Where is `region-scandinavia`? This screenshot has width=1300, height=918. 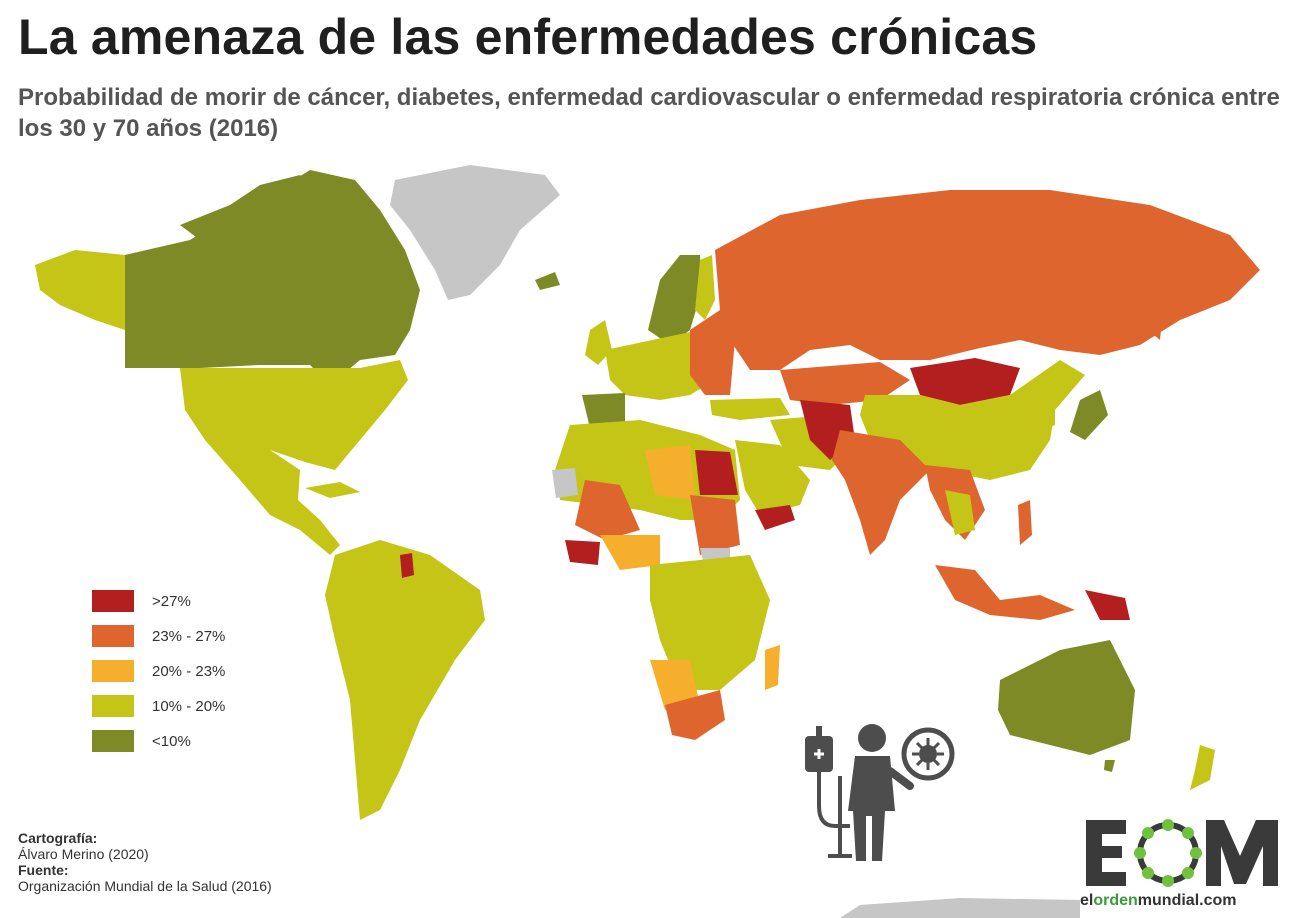 region-scandinavia is located at coordinates (675, 300).